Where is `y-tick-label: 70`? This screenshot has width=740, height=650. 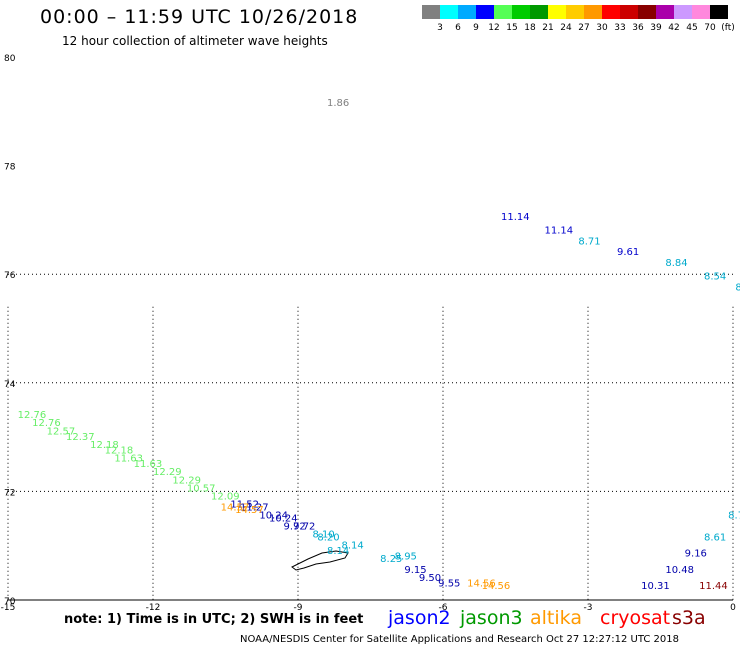
y-tick-label: 70 is located at coordinates (10, 602).